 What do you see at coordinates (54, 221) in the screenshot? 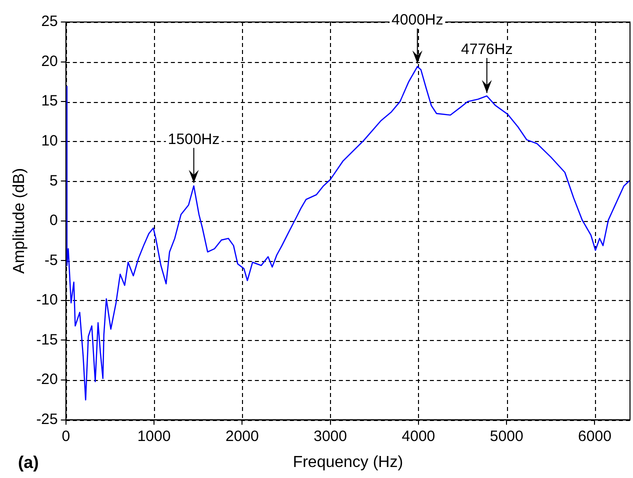
I see `y-tick-label: 0` at bounding box center [54, 221].